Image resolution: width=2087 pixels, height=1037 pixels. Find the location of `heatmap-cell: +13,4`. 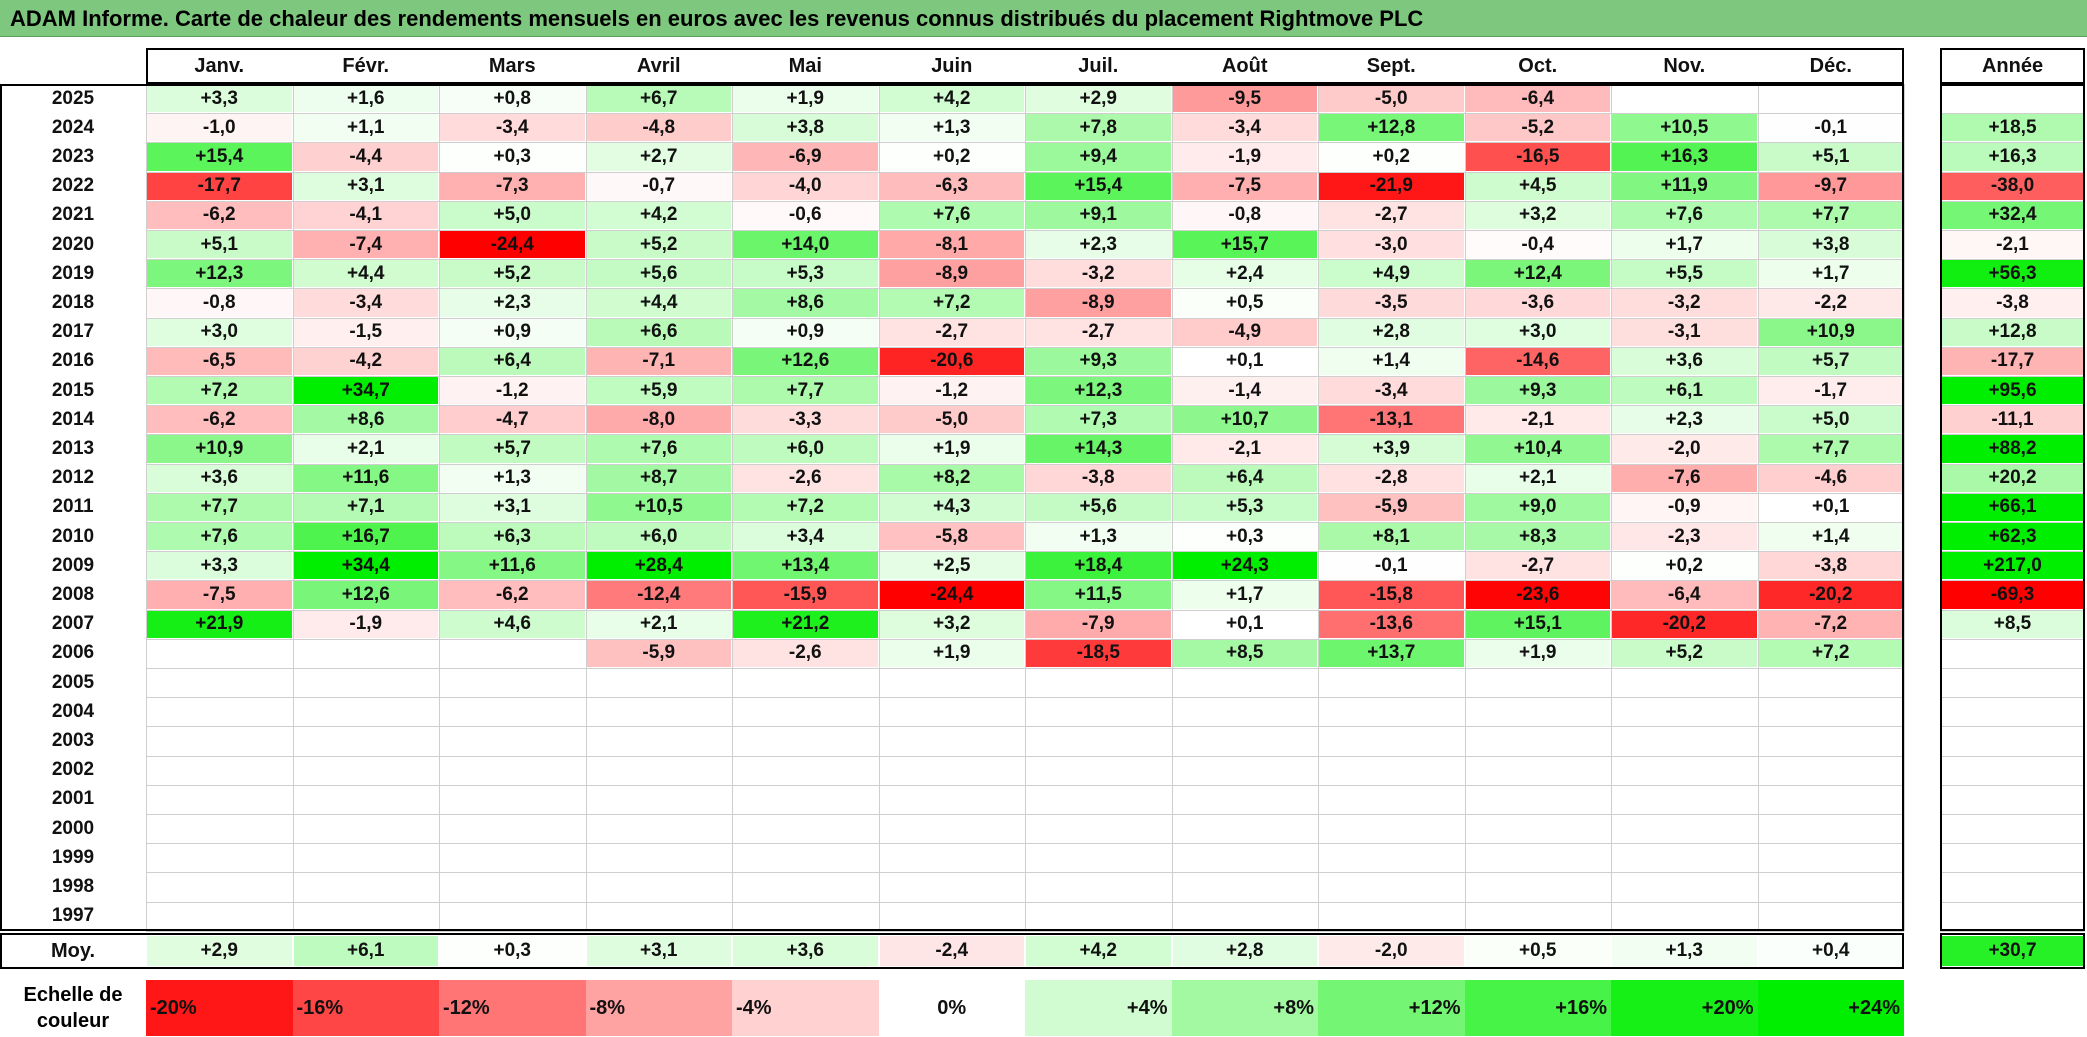

heatmap-cell: +13,4 is located at coordinates (805, 566).